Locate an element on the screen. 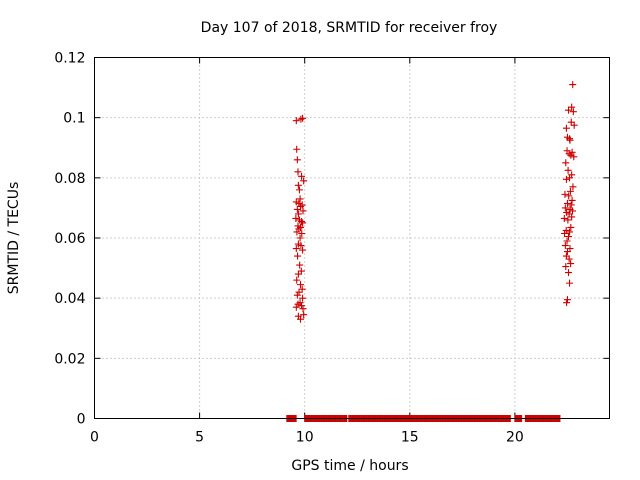 Image resolution: width=640 pixels, height=480 pixels. x-tick-label: 15 is located at coordinates (410, 438).